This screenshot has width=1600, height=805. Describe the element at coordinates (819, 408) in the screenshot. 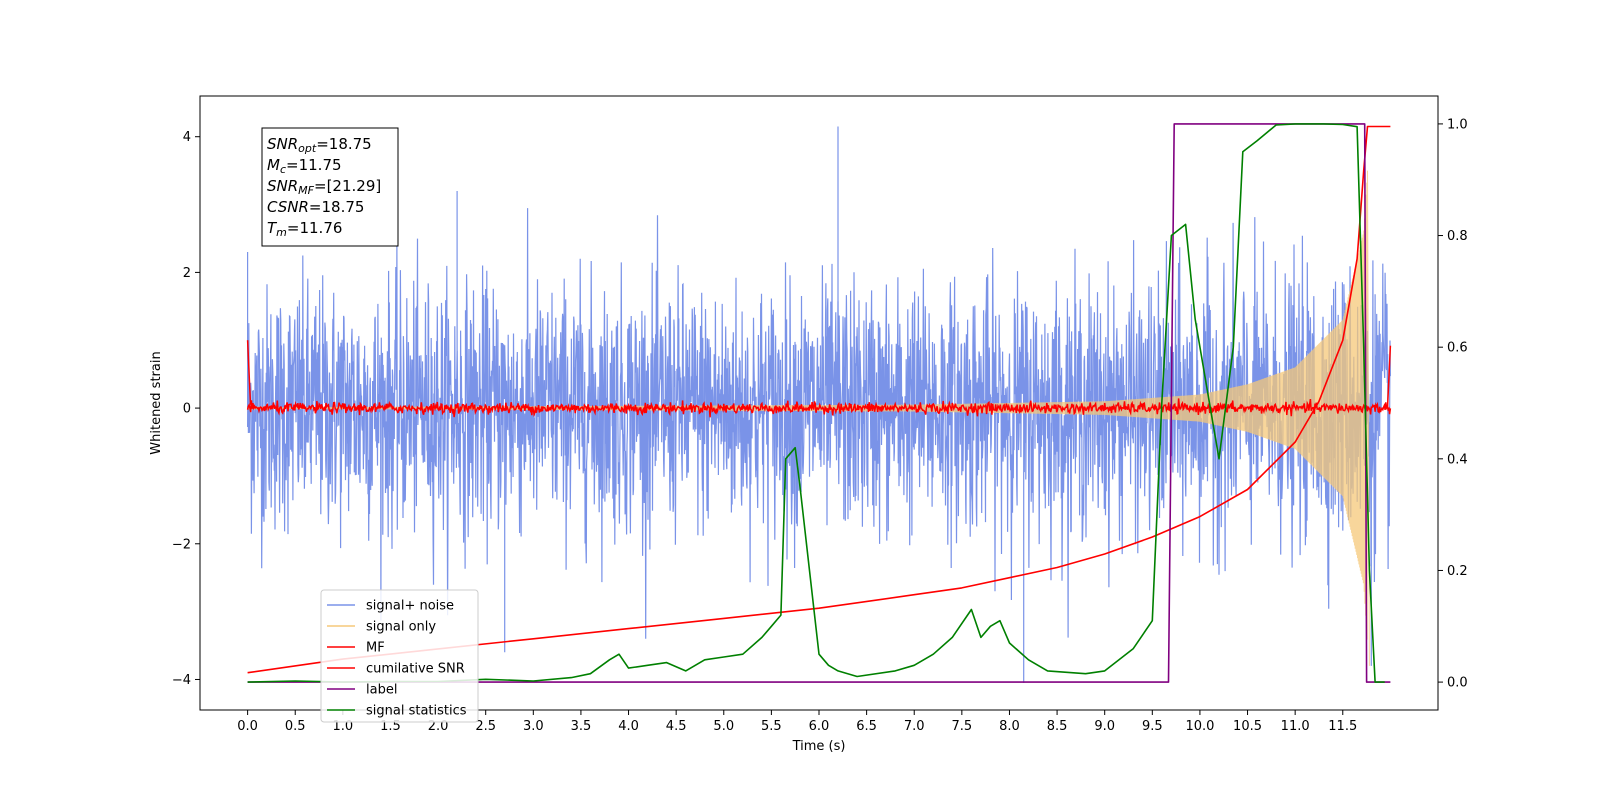

I see `series-mf` at that location.